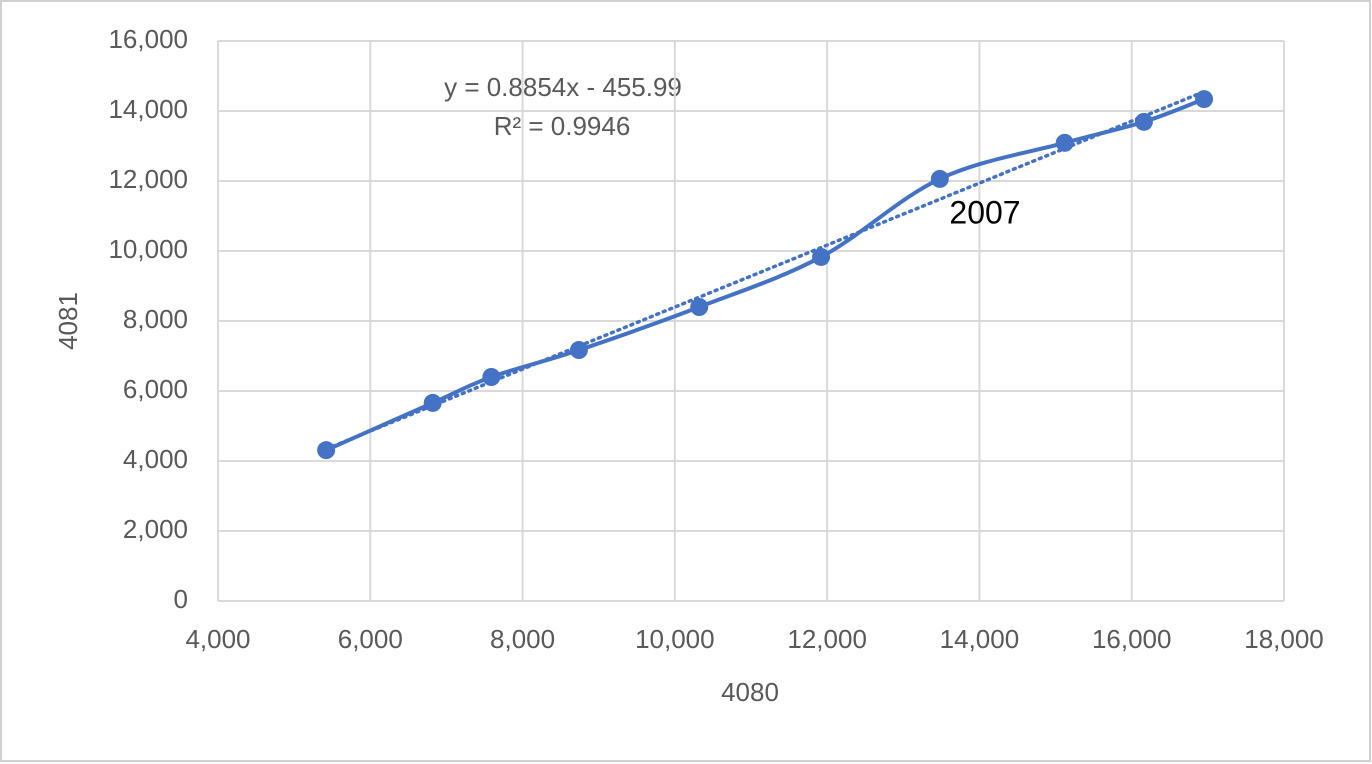  What do you see at coordinates (1284, 639) in the screenshot?
I see `x-tick-label: 18,000` at bounding box center [1284, 639].